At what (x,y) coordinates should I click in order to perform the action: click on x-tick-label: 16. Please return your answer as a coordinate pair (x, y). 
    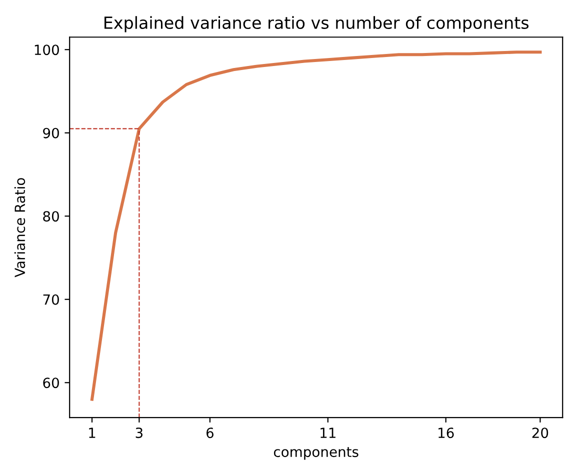
    Looking at the image, I should click on (446, 433).